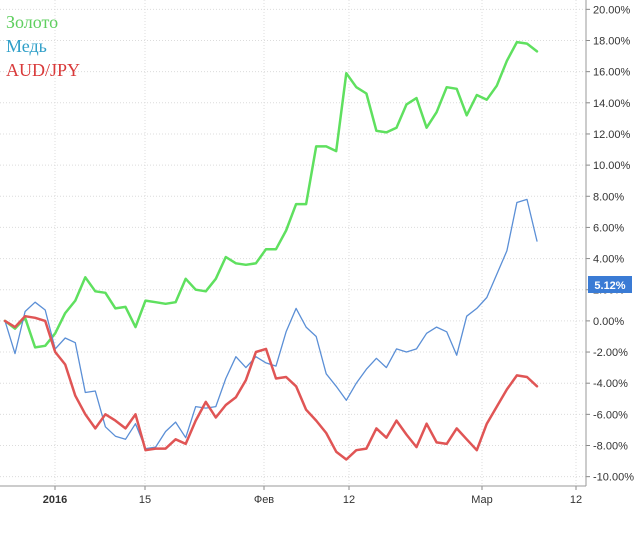  I want to click on y-tick-label: -6.00%, so click(610, 415).